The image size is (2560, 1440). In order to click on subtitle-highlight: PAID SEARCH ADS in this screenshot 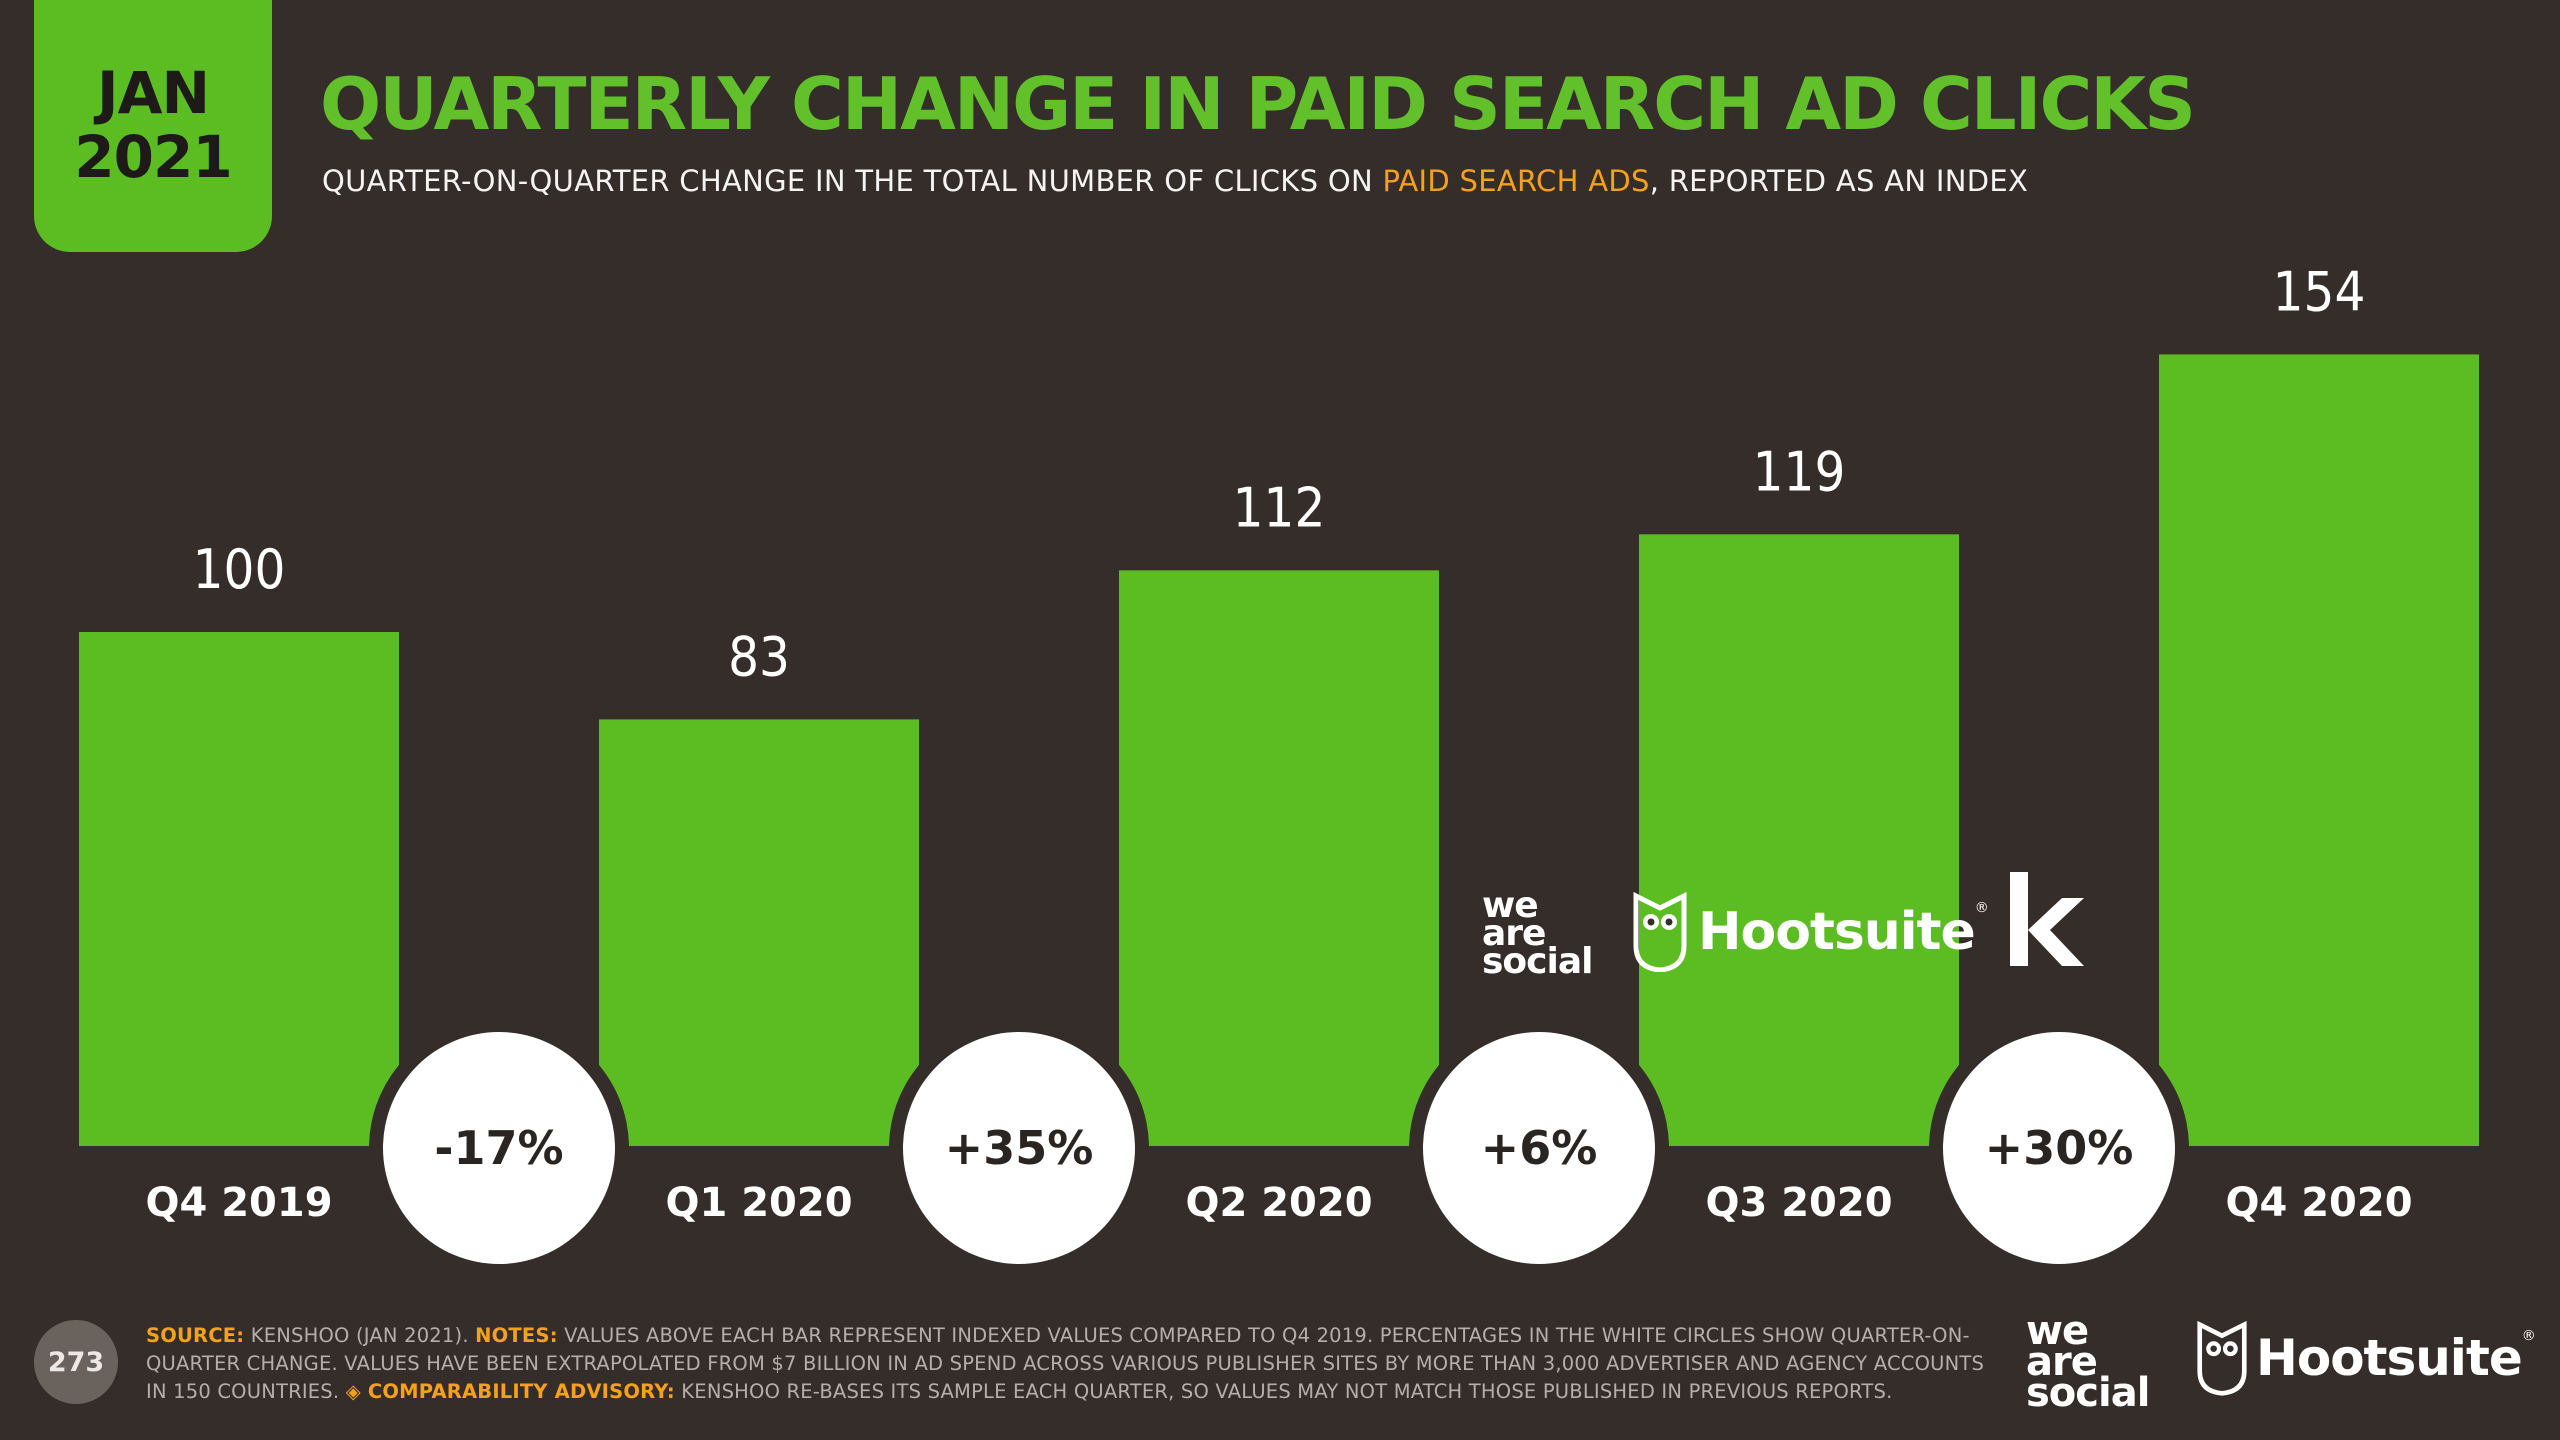, I will do `click(1516, 181)`.